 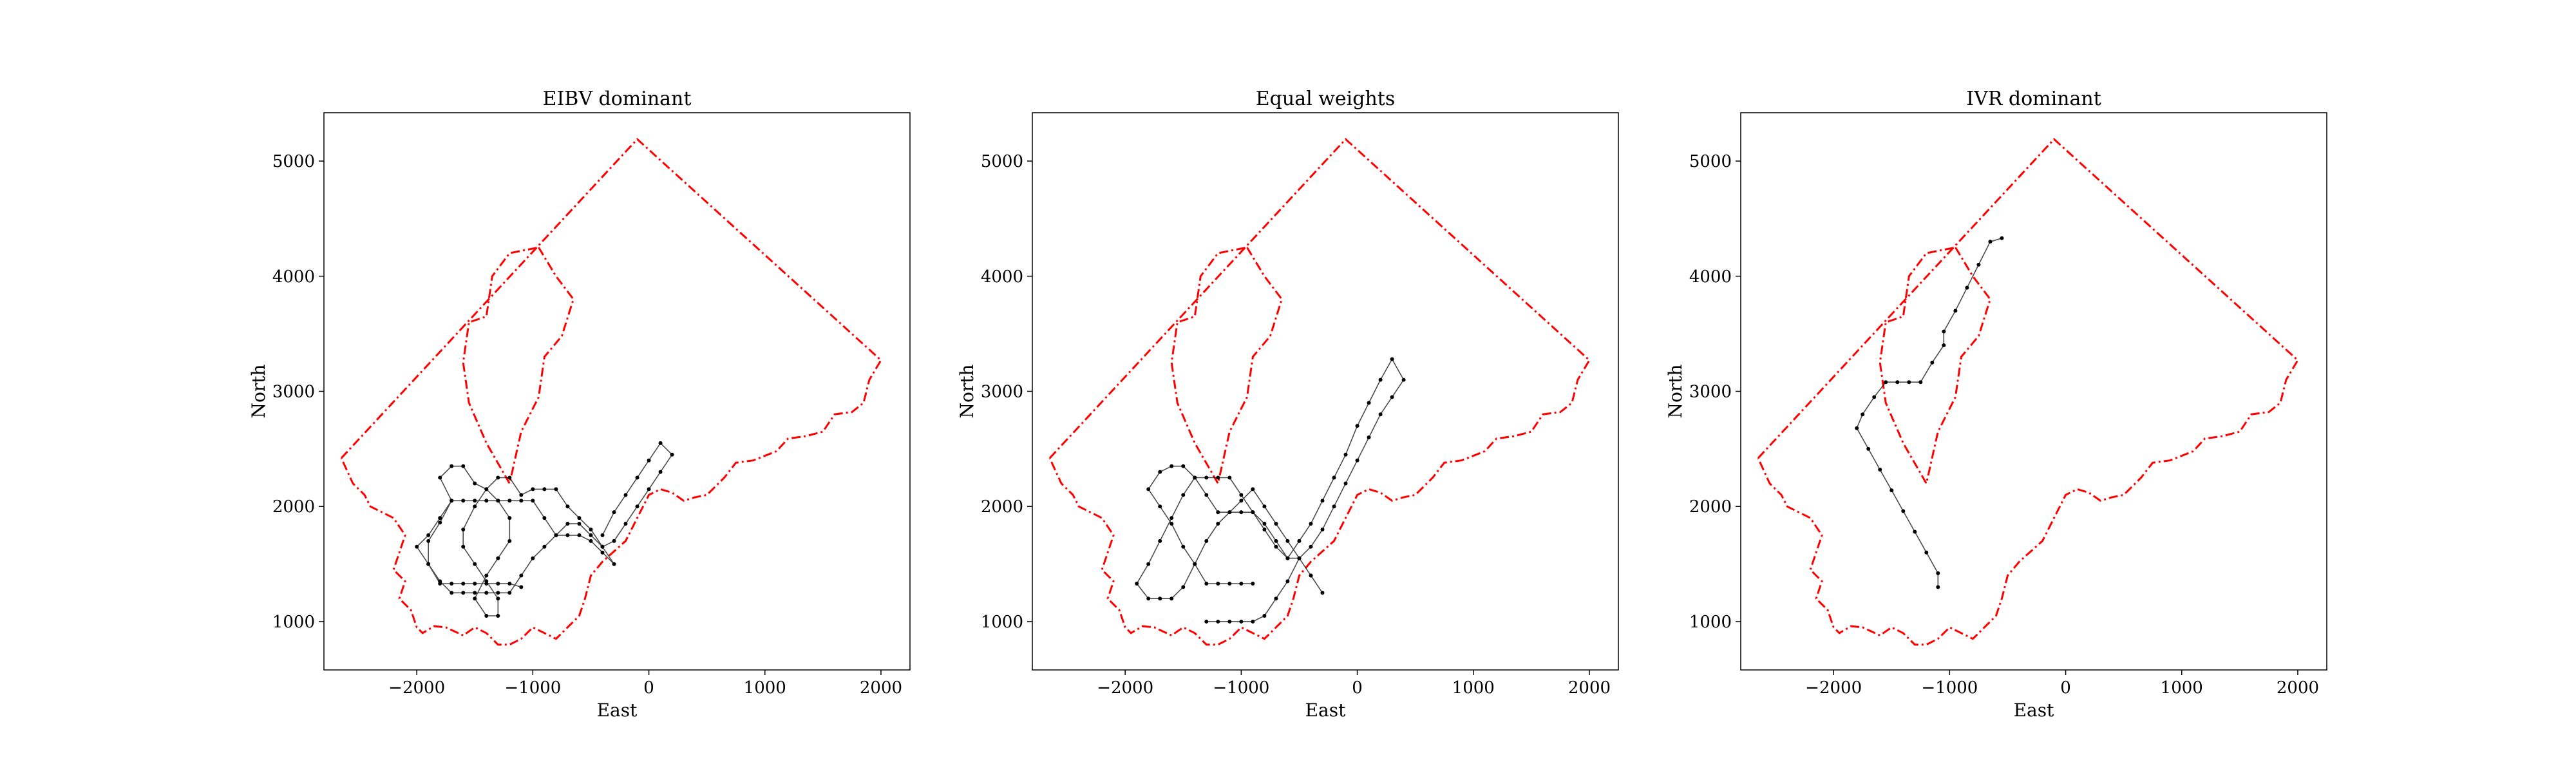 I want to click on x-tick-label: −2000, so click(x=1834, y=688).